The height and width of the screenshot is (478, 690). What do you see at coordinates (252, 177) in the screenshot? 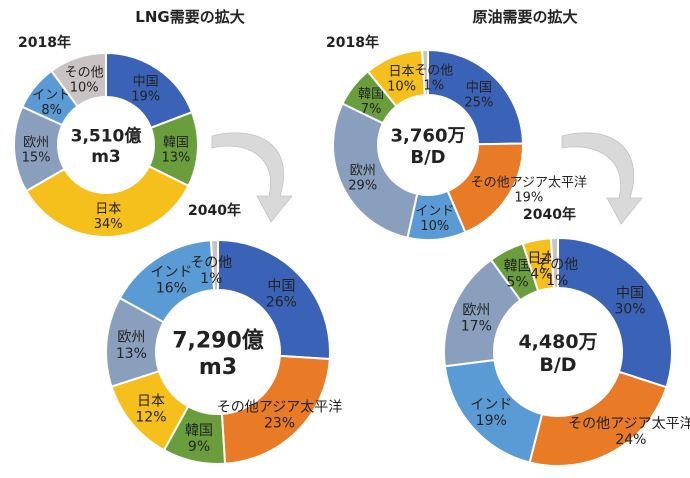
I see `lng-growth-arrow` at bounding box center [252, 177].